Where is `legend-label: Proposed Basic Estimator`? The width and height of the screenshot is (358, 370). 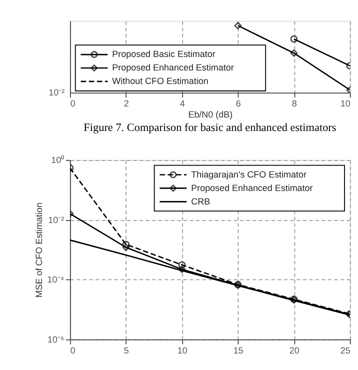
legend-label: Proposed Basic Estimator is located at coordinates (164, 54).